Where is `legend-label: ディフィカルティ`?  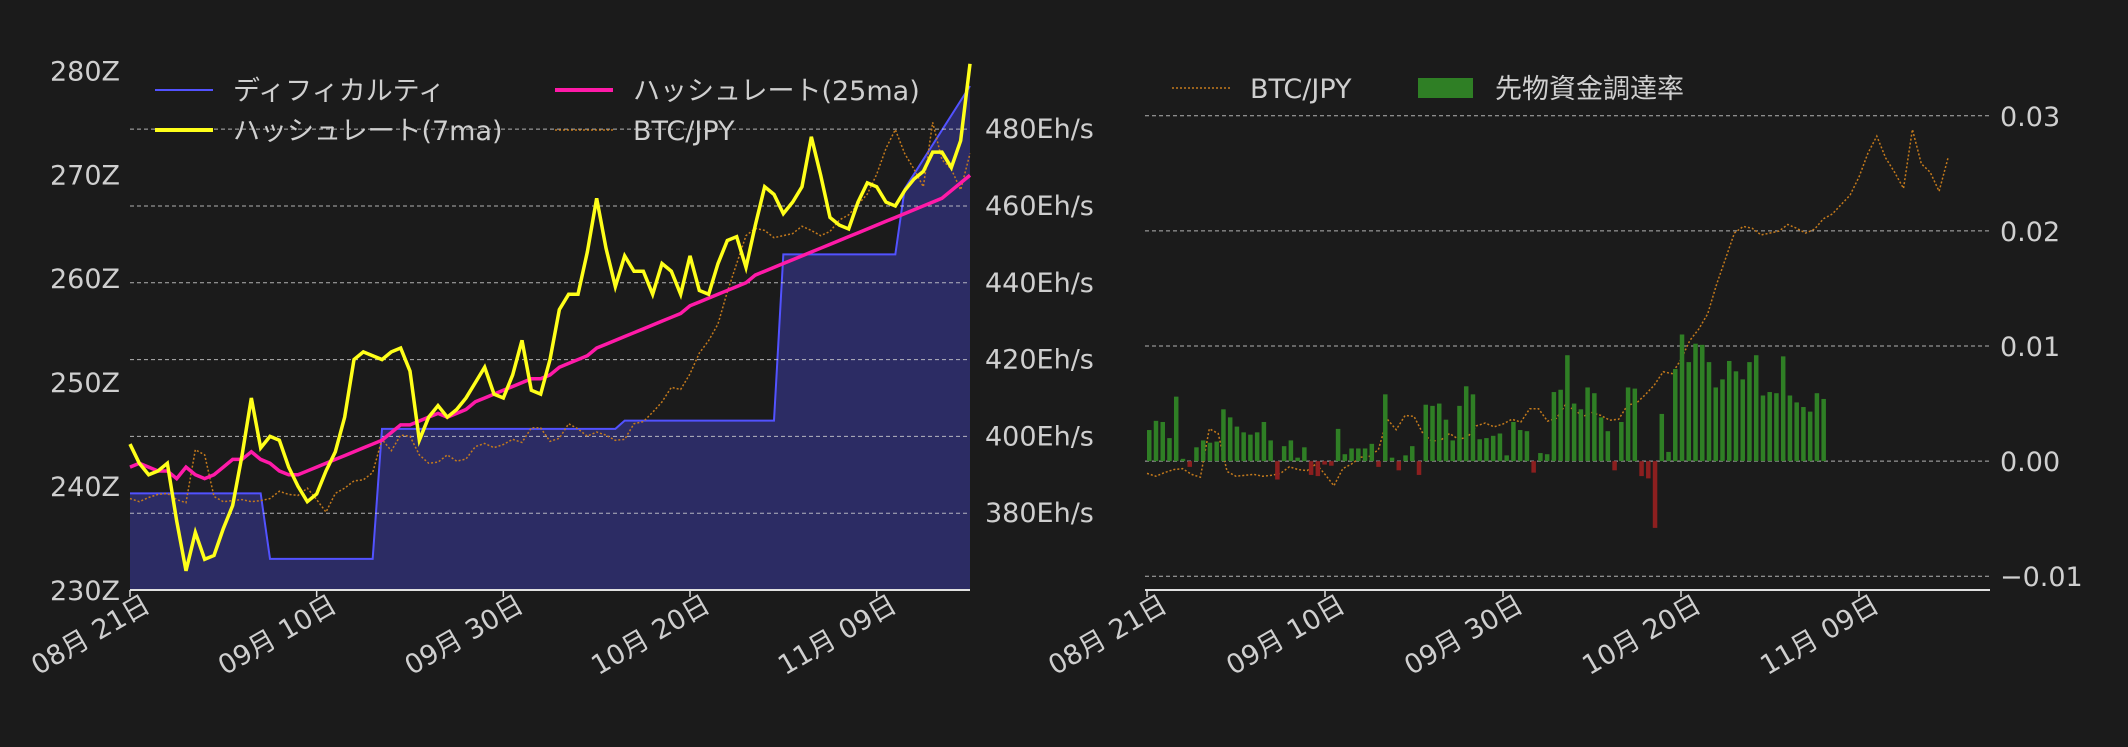
legend-label: ディフィカルティ is located at coordinates (339, 91).